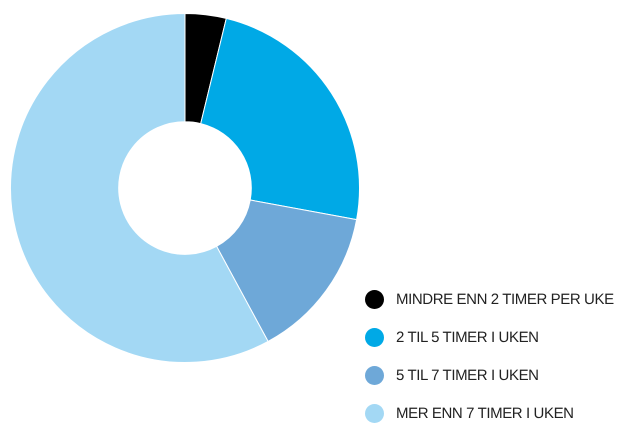  Describe the element at coordinates (467, 337) in the screenshot. I see `legend-label: 2 TIL 5 TIMER I UKEN` at that location.